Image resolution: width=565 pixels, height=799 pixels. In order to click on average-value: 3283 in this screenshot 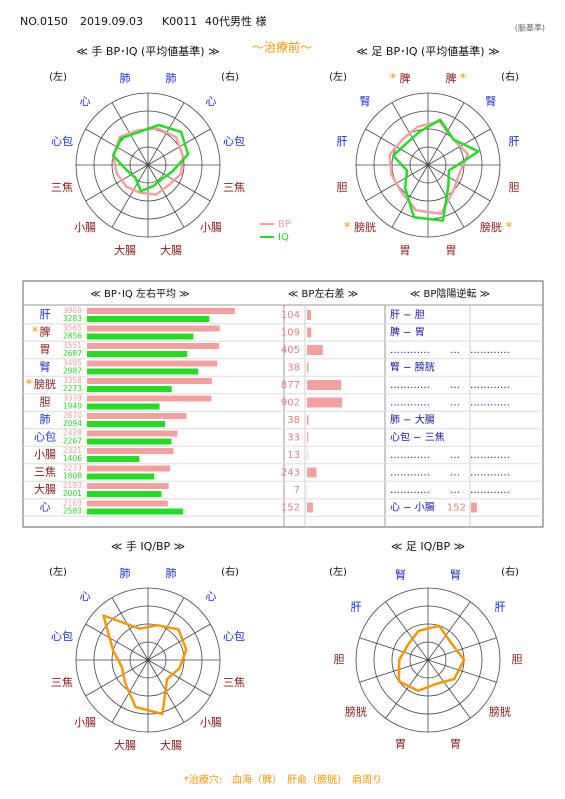, I will do `click(72, 318)`.